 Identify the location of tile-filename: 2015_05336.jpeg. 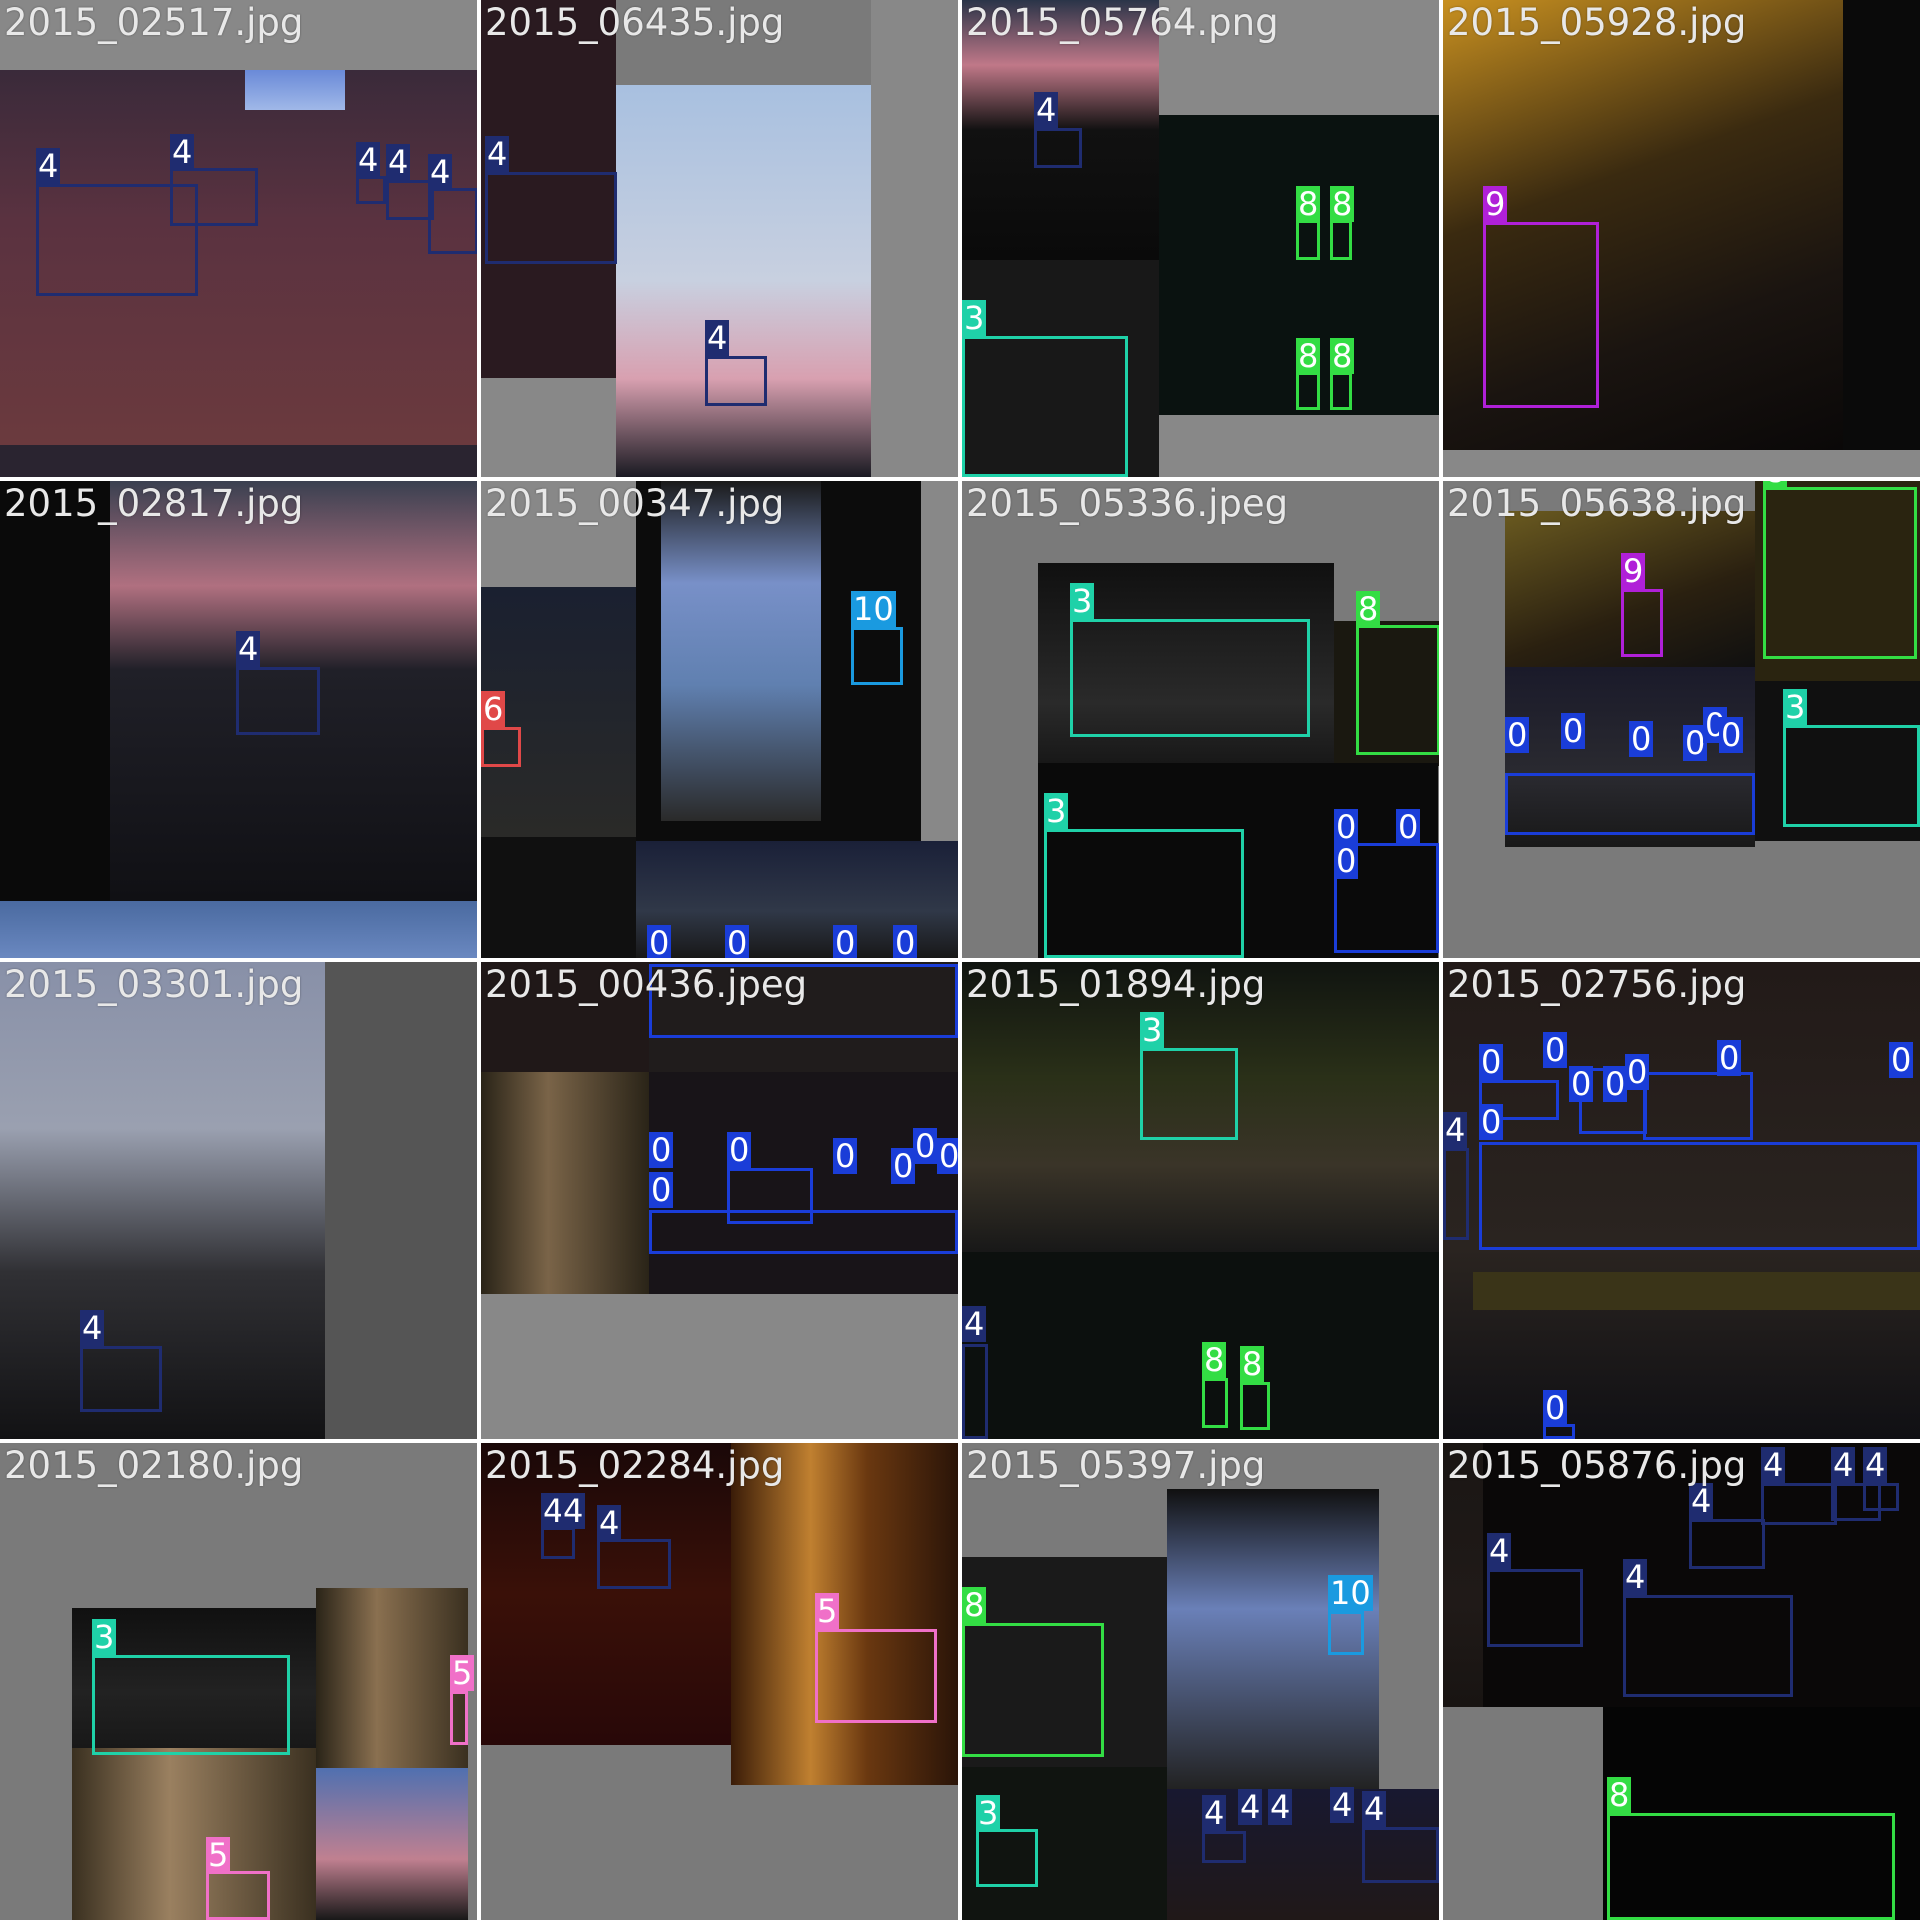
(1127, 503).